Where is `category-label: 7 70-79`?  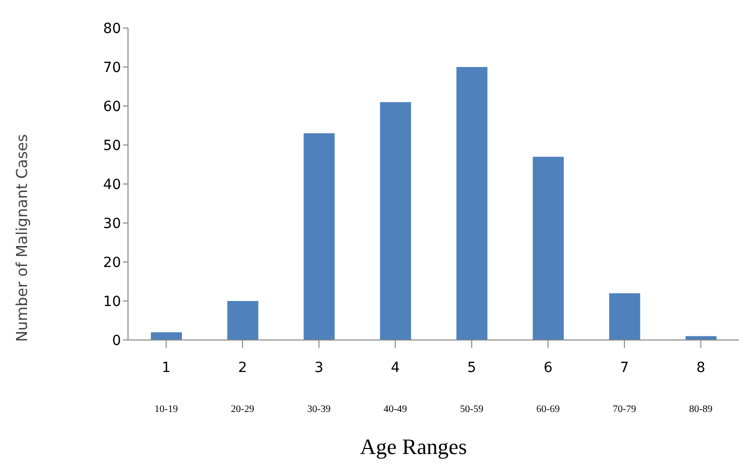
category-label: 7 70-79 is located at coordinates (624, 387).